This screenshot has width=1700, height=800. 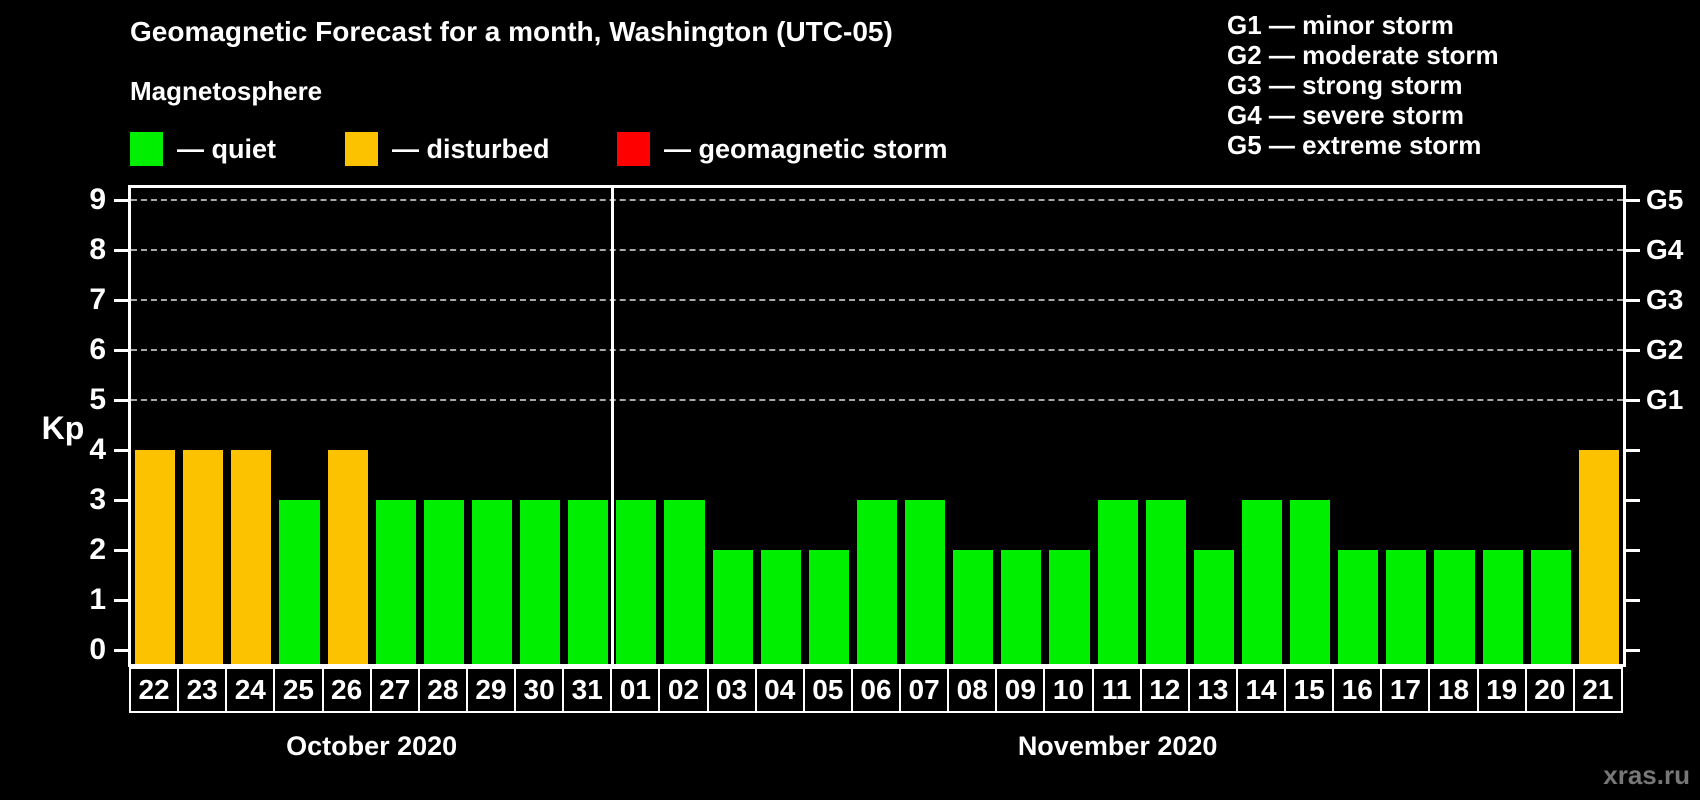 I want to click on day-label-cell: 27, so click(x=394, y=690).